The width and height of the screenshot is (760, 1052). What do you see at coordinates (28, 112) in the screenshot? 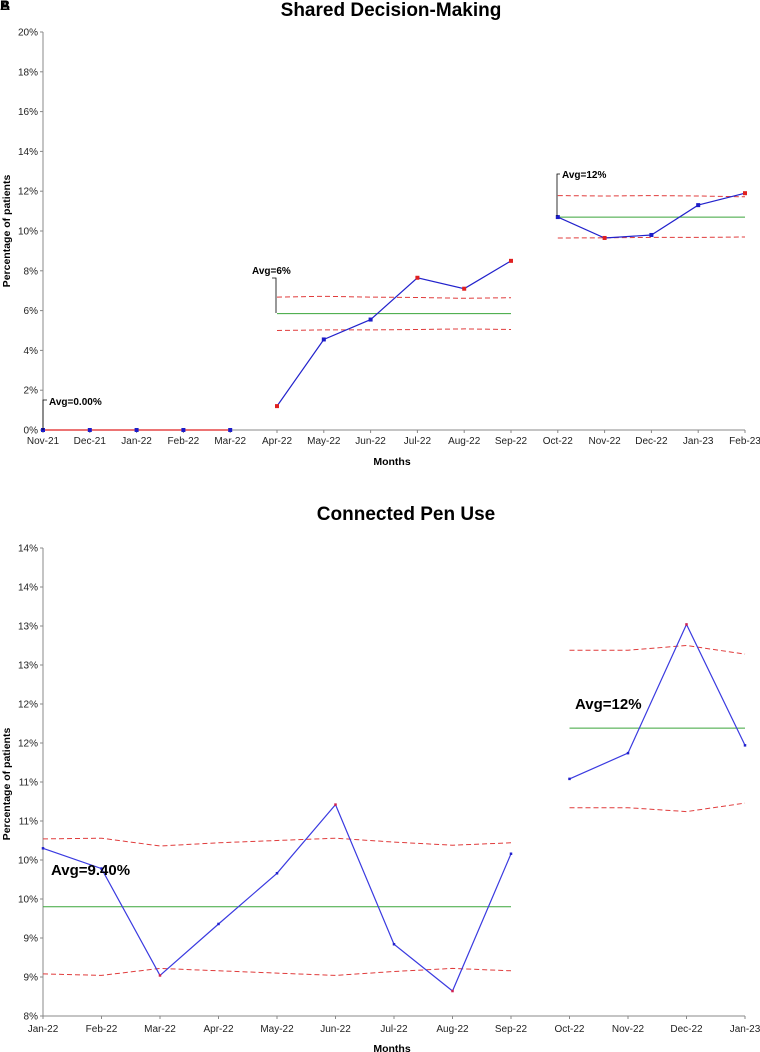
I see `y-tick-label: 16%` at bounding box center [28, 112].